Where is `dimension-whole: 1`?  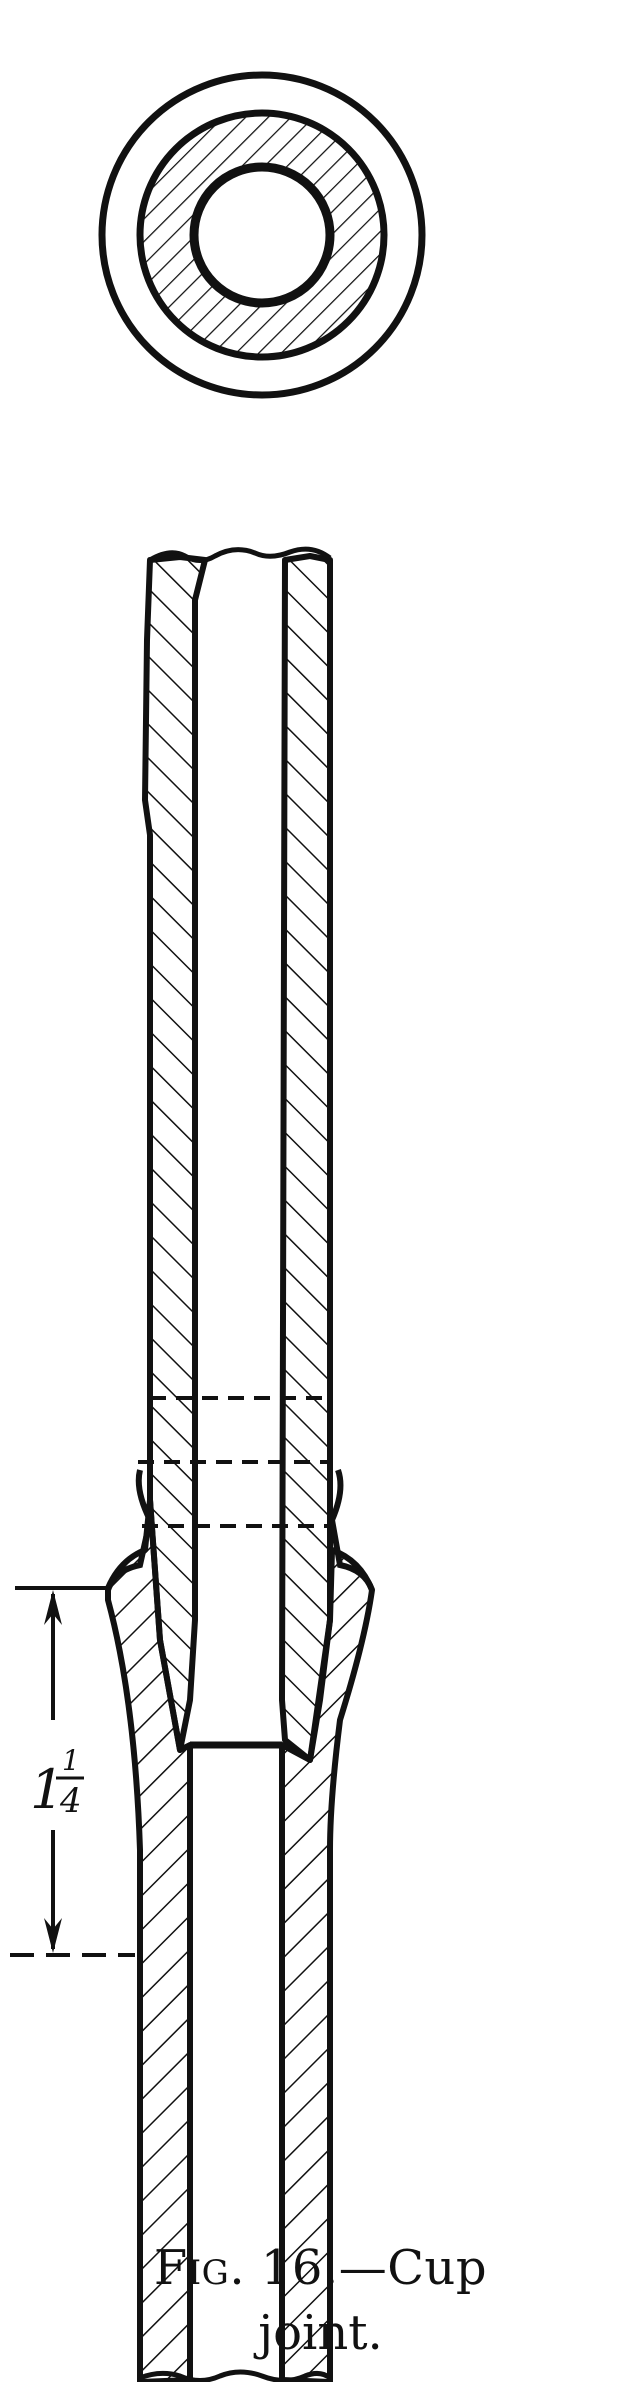
dimension-whole: 1 is located at coordinates (47, 1789).